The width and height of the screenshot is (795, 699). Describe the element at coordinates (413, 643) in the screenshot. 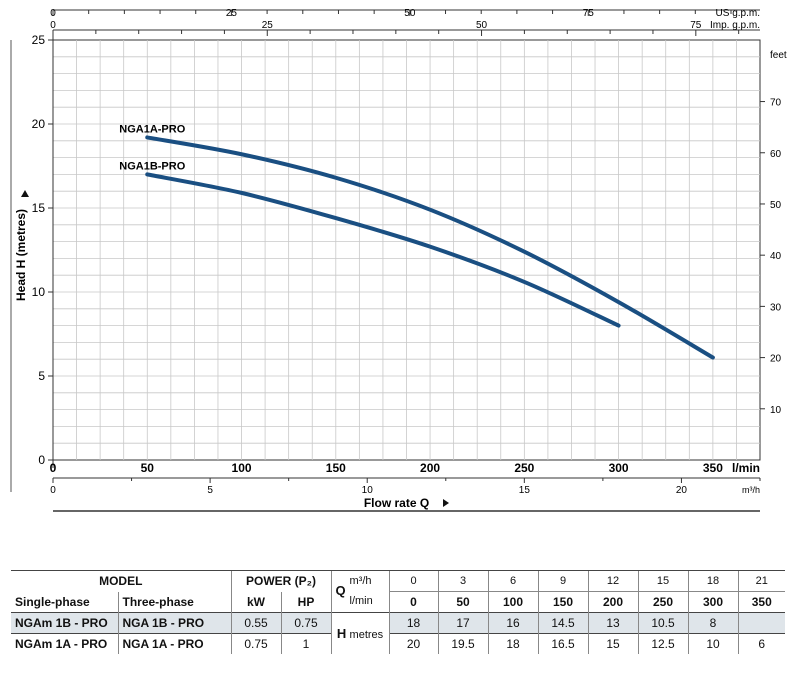

I see `row2-h-0: 20` at that location.